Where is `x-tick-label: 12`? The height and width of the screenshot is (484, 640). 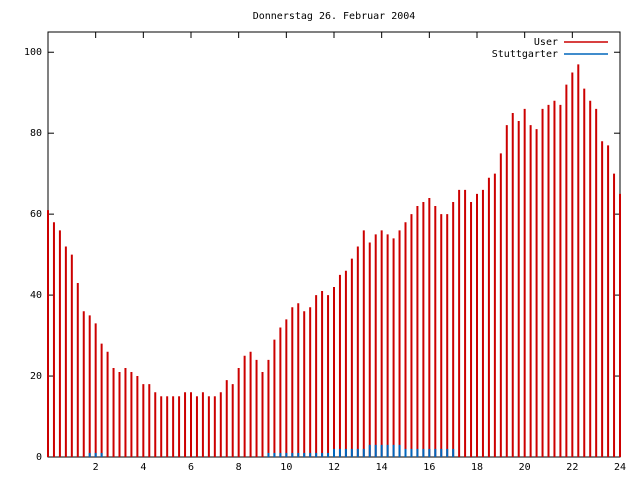 x-tick-label: 12 is located at coordinates (334, 467).